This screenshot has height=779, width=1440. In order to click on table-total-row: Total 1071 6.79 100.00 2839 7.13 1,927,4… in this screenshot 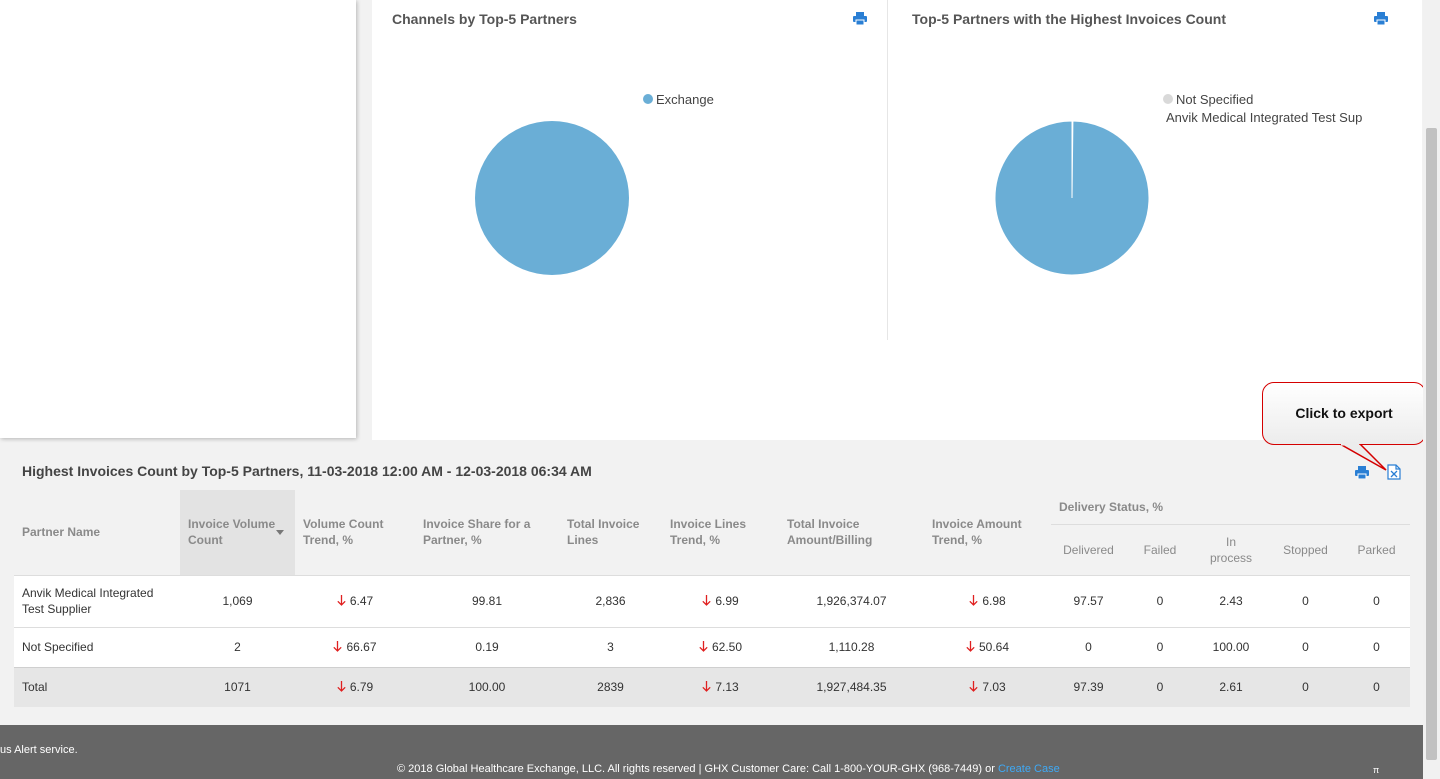, I will do `click(712, 686)`.